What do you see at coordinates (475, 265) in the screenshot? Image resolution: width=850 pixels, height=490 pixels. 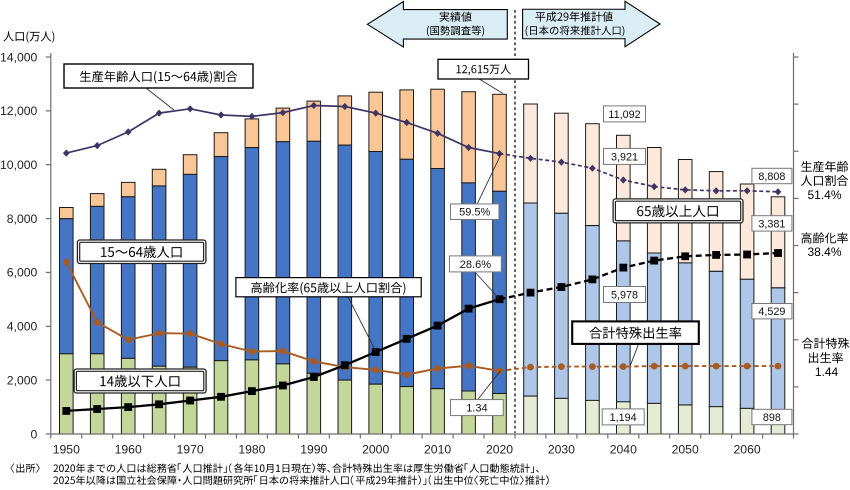 I see `svg-text: 28.6%` at bounding box center [475, 265].